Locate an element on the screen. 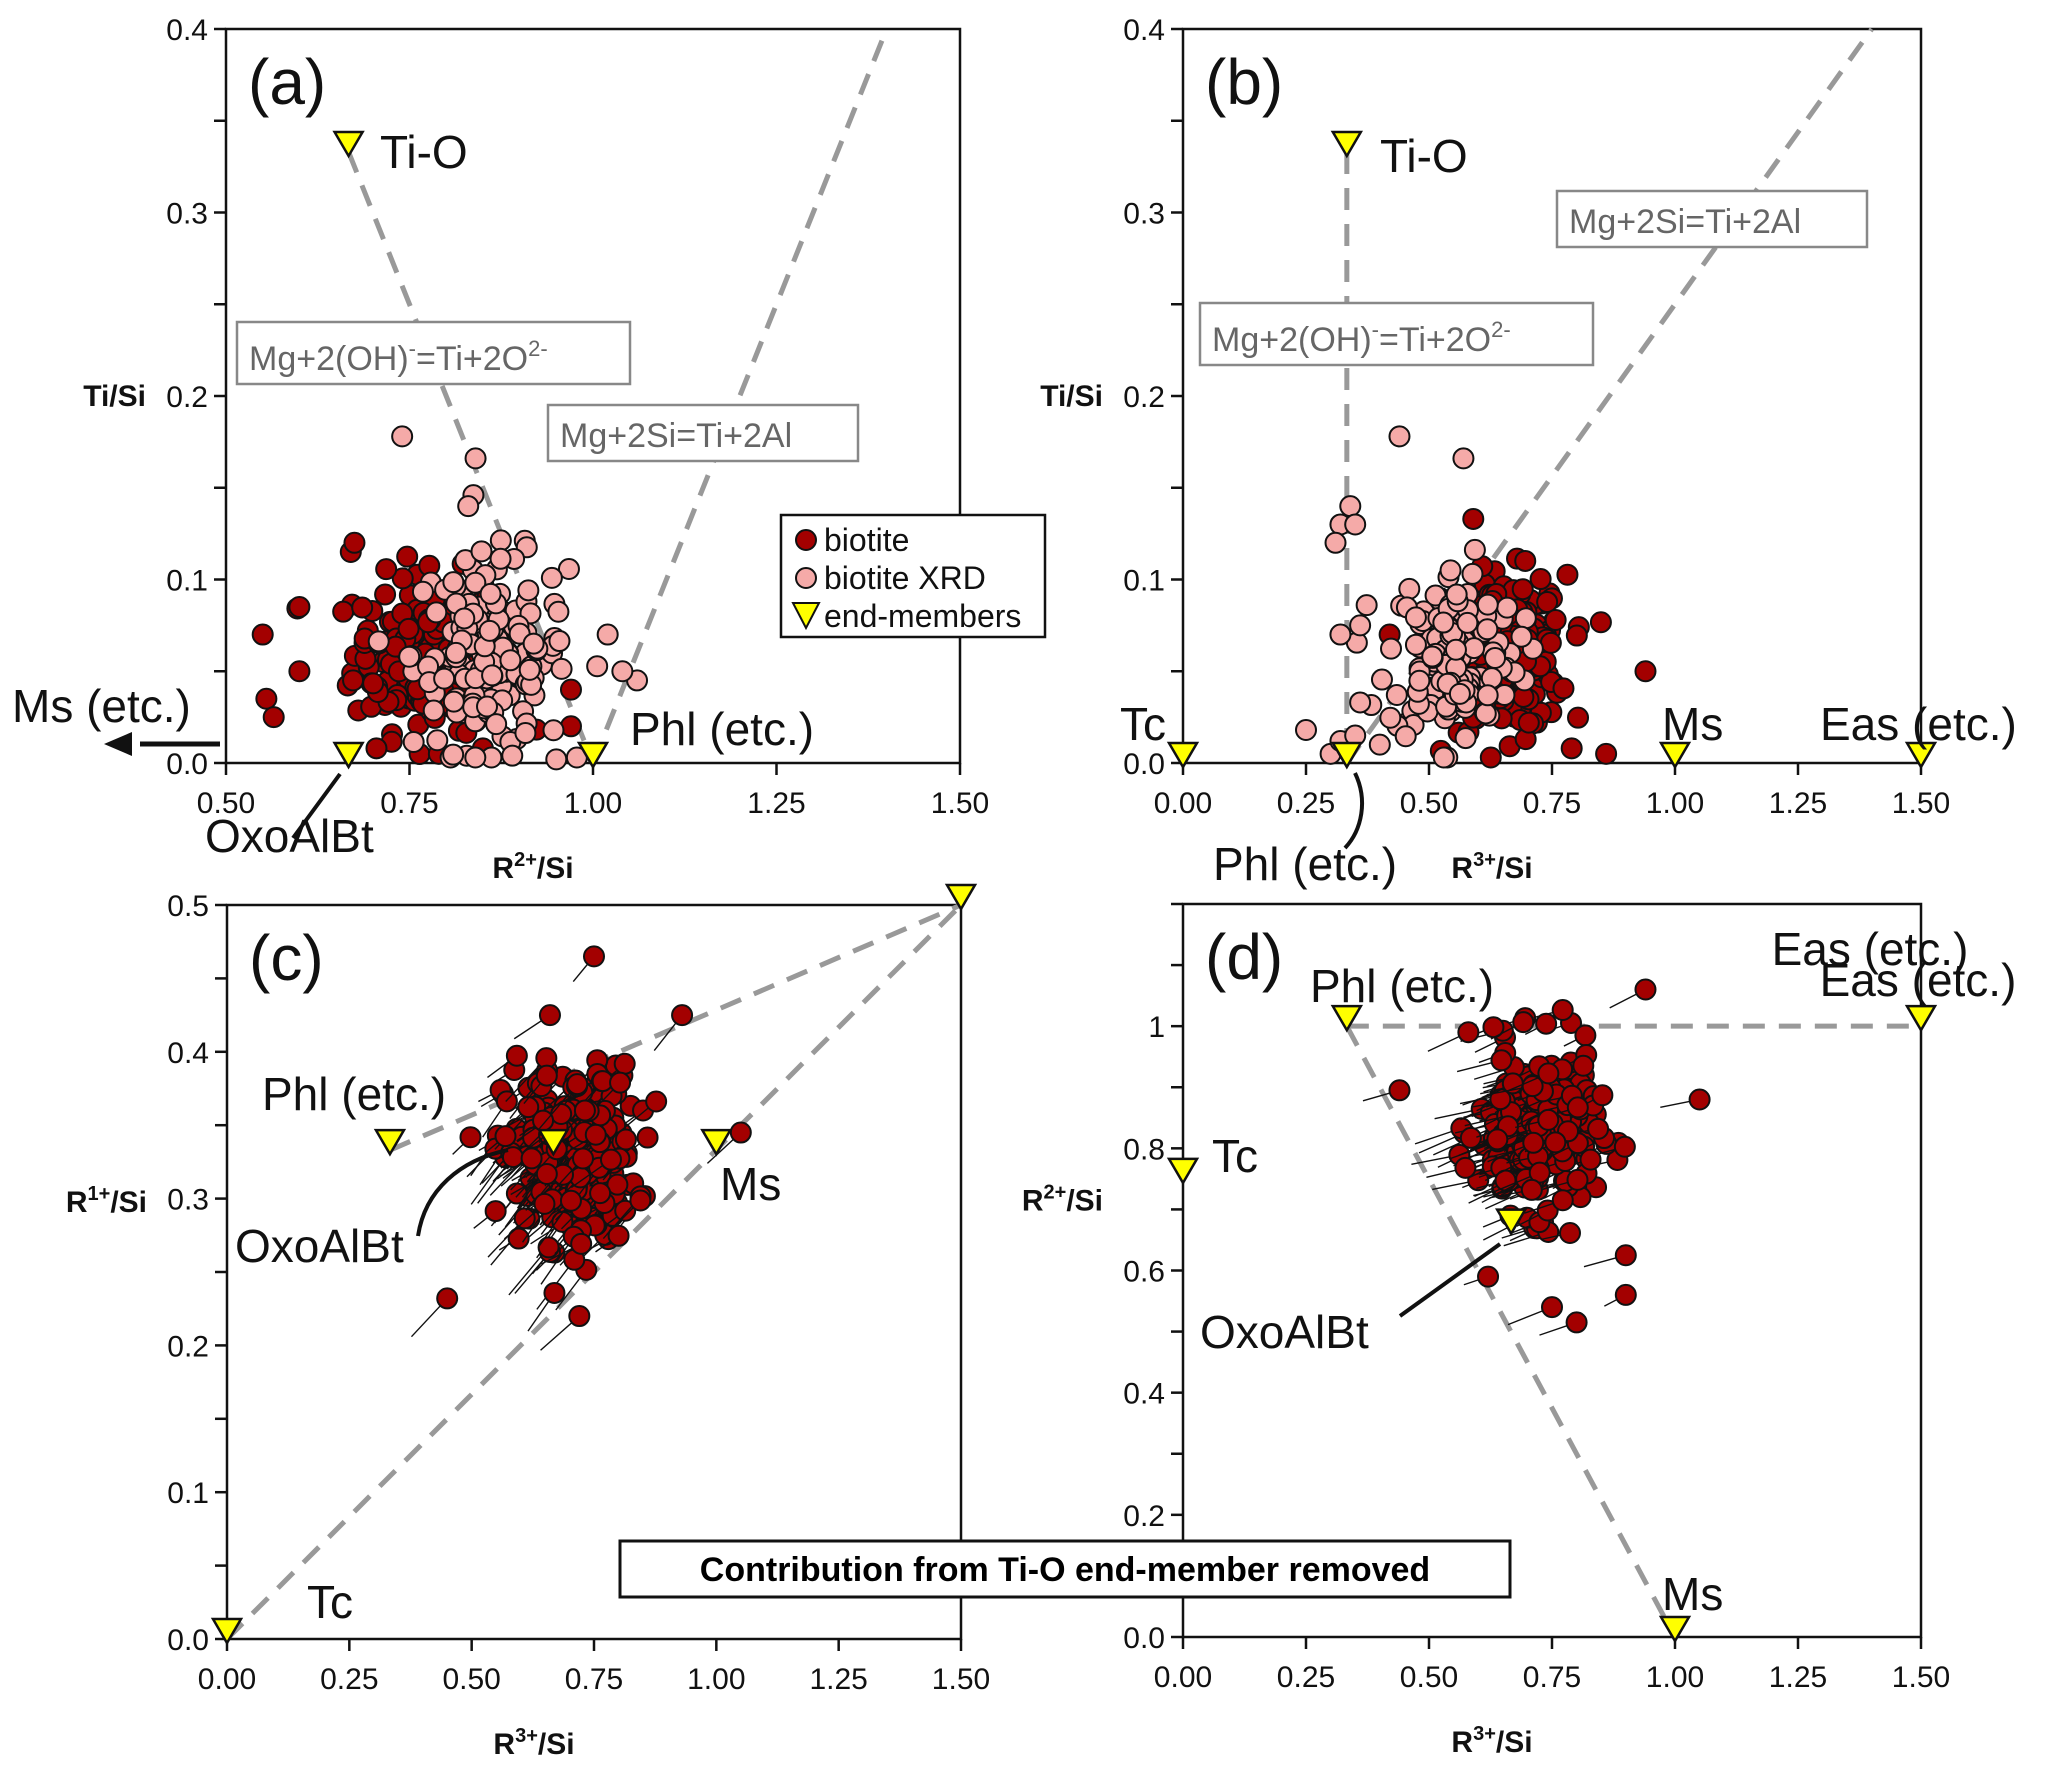  x-tick-label: 0.00 is located at coordinates (1183, 1677).